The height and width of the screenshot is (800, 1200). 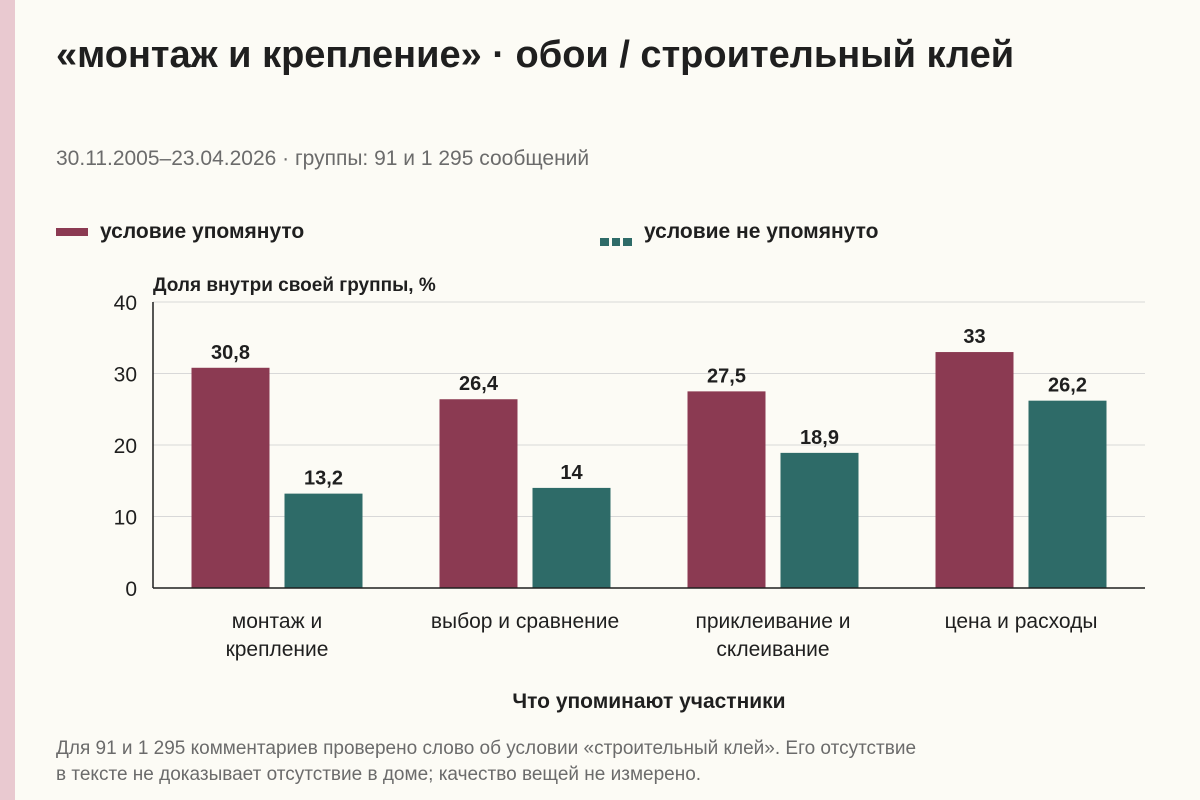 I want to click on x-tick-label: крепление, so click(x=277, y=649).